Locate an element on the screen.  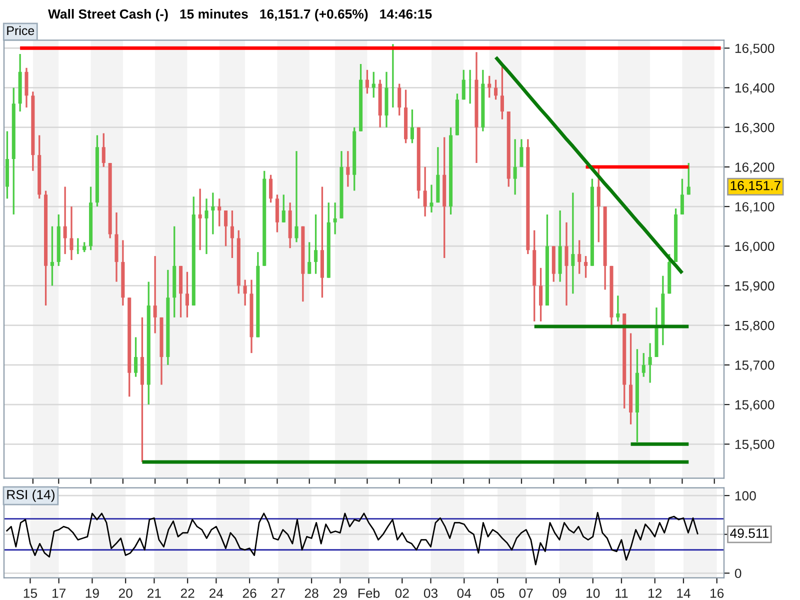
x-tick-label: 02 is located at coordinates (402, 593).